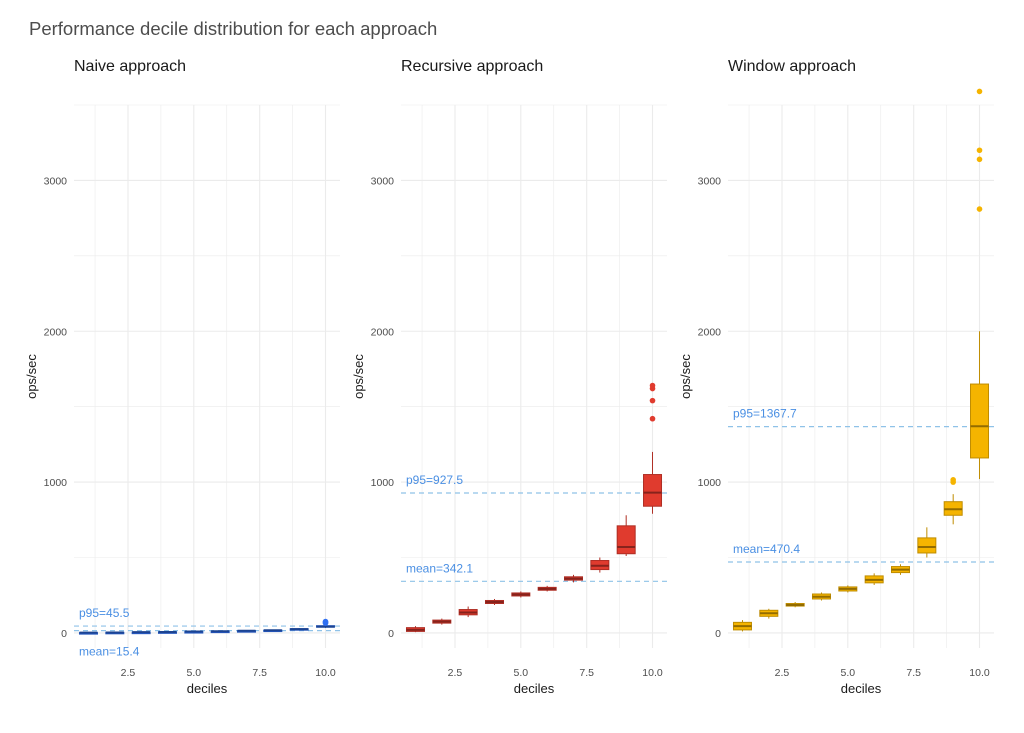  Describe the element at coordinates (766, 549) in the screenshot. I see `panel-3-reference-label-2: mean=470.4` at that location.